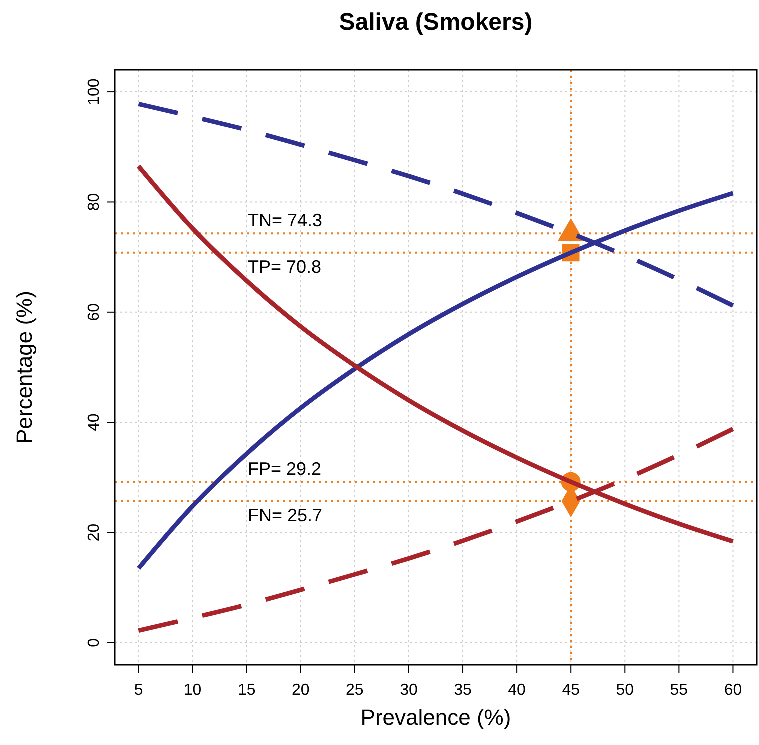  I want to click on x-tick-label: 40, so click(517, 690).